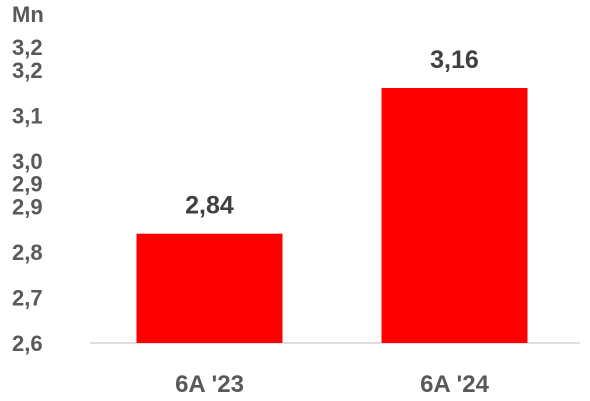 This screenshot has width=590, height=401. I want to click on y-axis-ticks: 2,62,72,82,92,93,03,13,23,2, so click(27, 195).